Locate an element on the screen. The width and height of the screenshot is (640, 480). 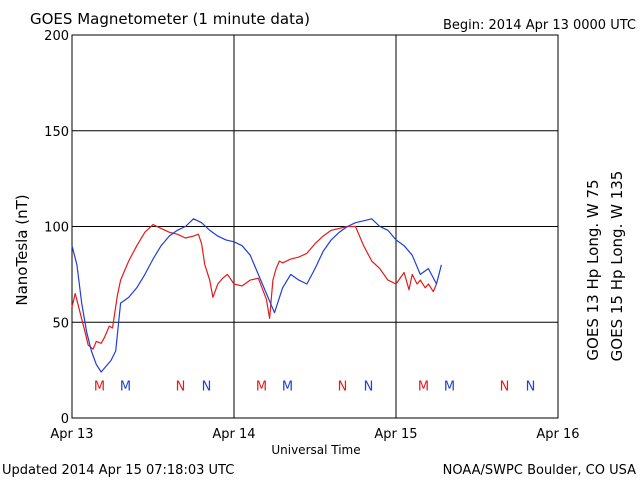
y-tick-label: 0 is located at coordinates (65, 419).